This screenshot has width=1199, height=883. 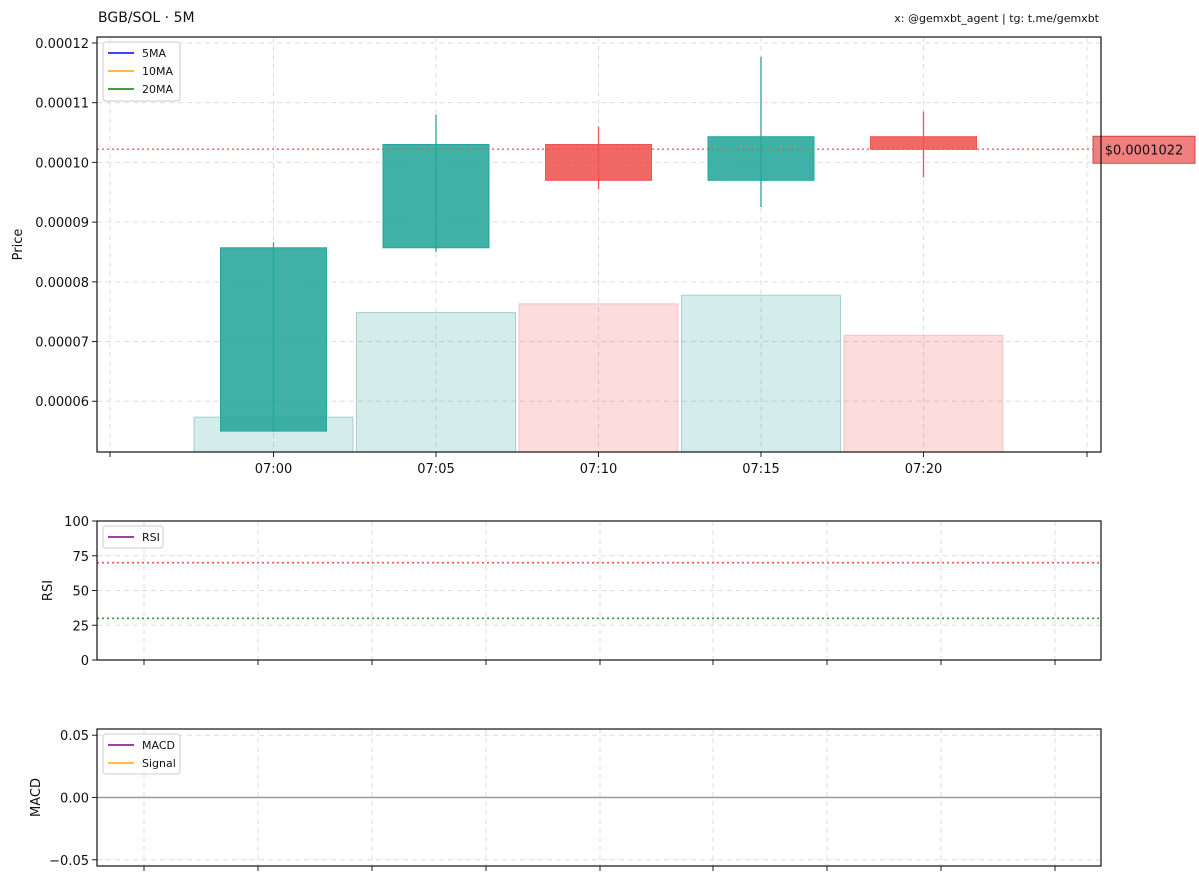 I want to click on legend-label: 5MA, so click(x=154, y=53).